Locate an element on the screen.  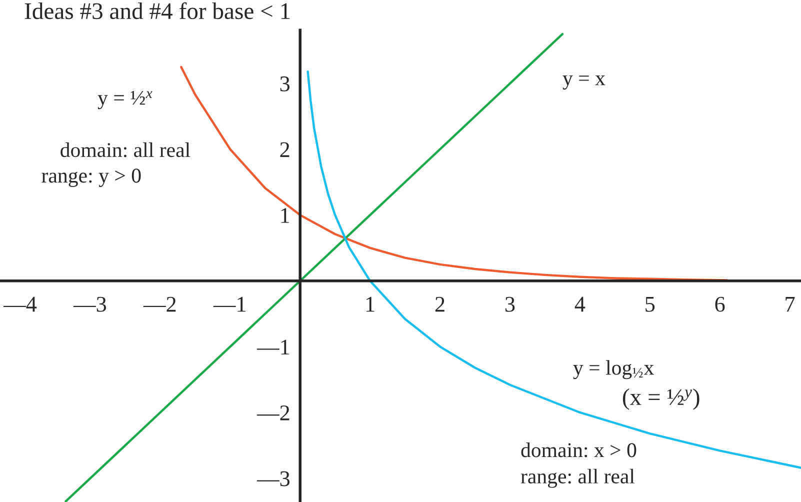
annotation: (x = ½$^{y}$) is located at coordinates (661, 399).